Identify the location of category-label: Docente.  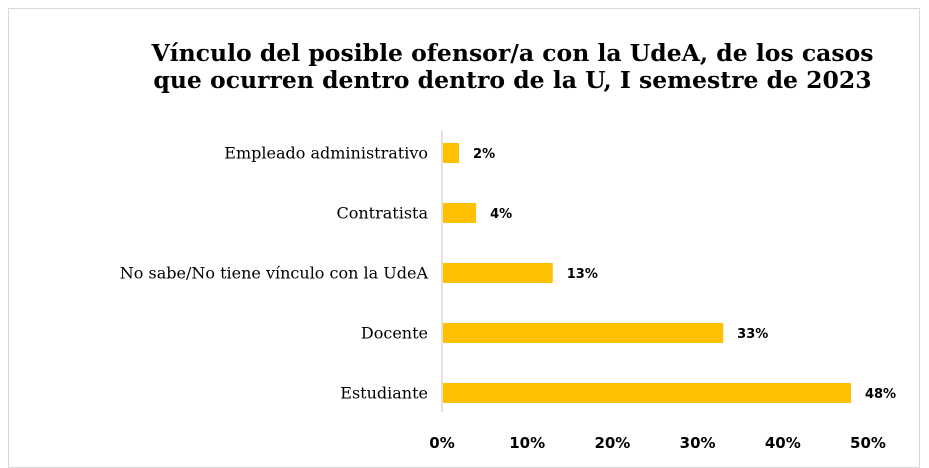
(394, 333).